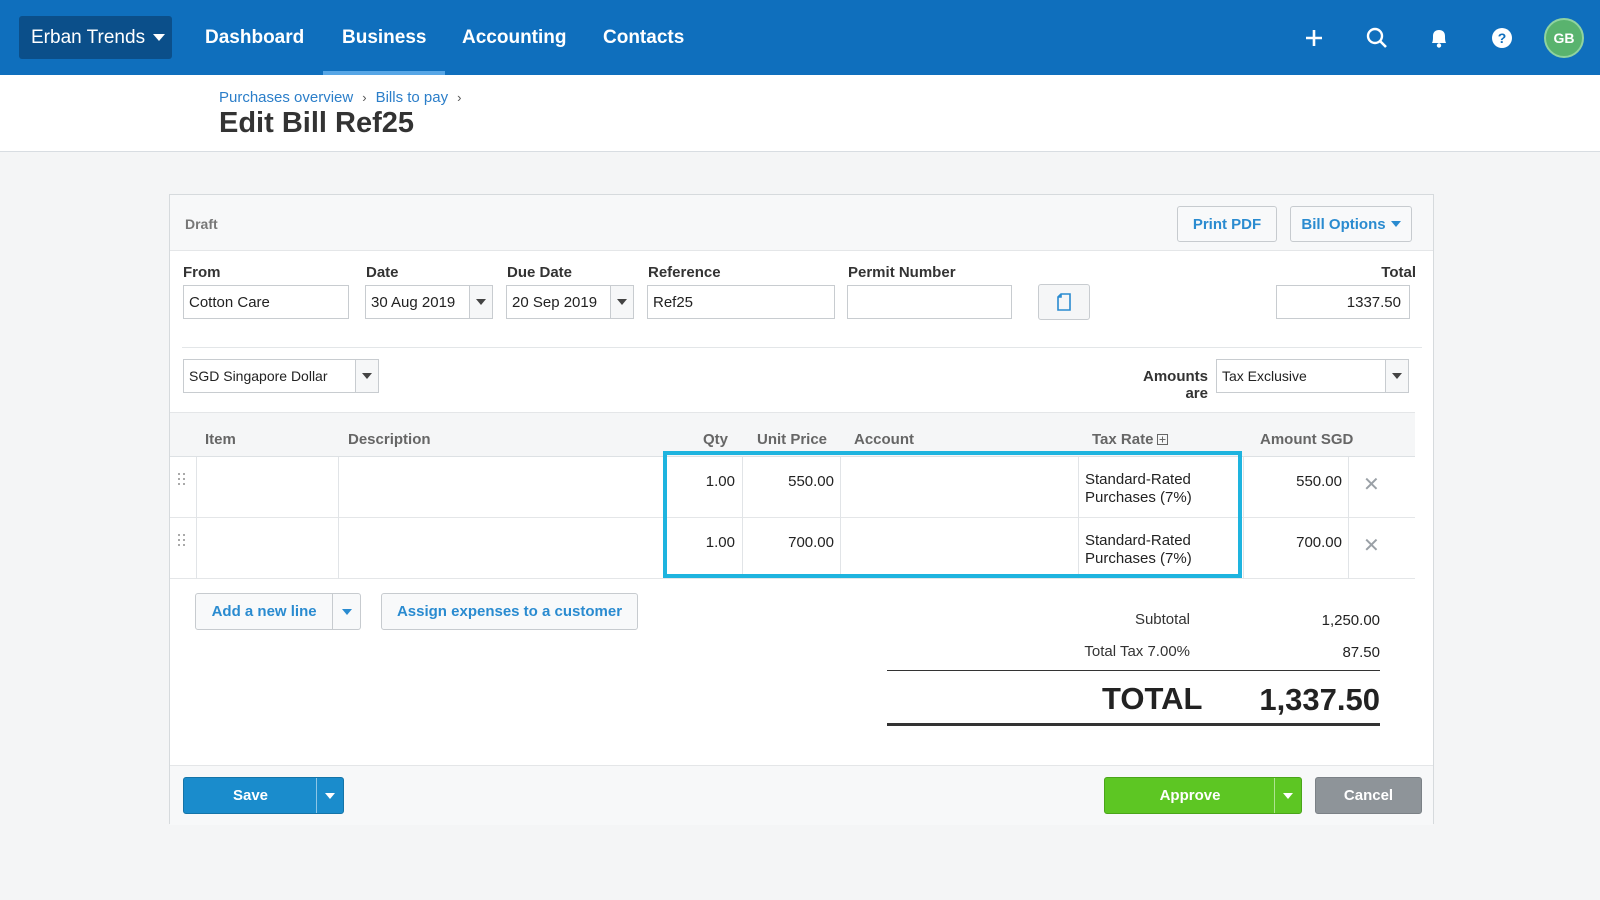 Image resolution: width=1600 pixels, height=900 pixels. Describe the element at coordinates (801, 223) in the screenshot. I see `bill-card-toolbar: Draft Print PDF Bill Options` at that location.